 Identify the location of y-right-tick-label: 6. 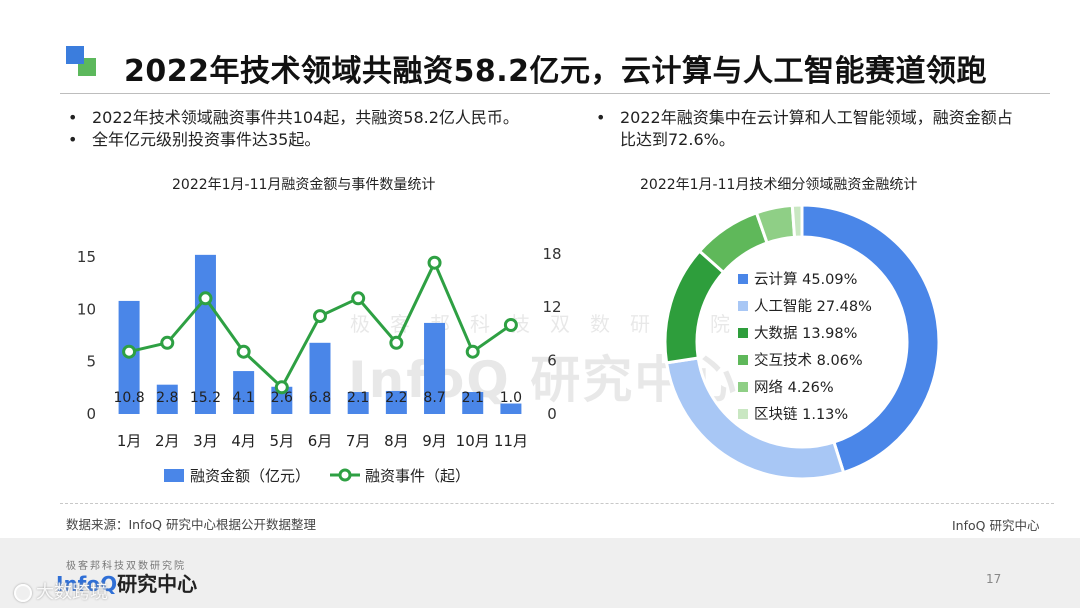
(552, 361).